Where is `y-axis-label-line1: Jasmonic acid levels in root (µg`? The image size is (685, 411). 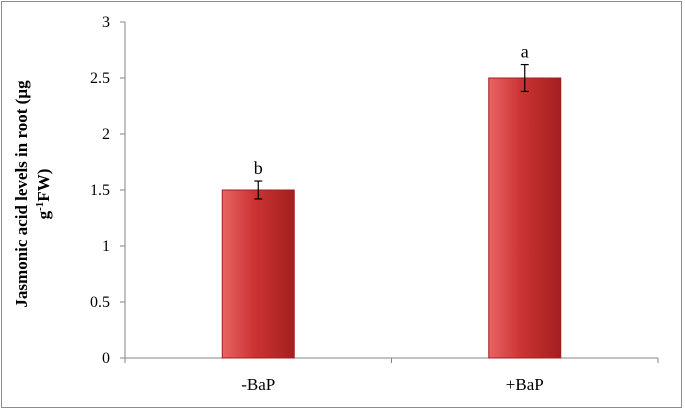
y-axis-label-line1: Jasmonic acid levels in root (µg is located at coordinates (21, 194).